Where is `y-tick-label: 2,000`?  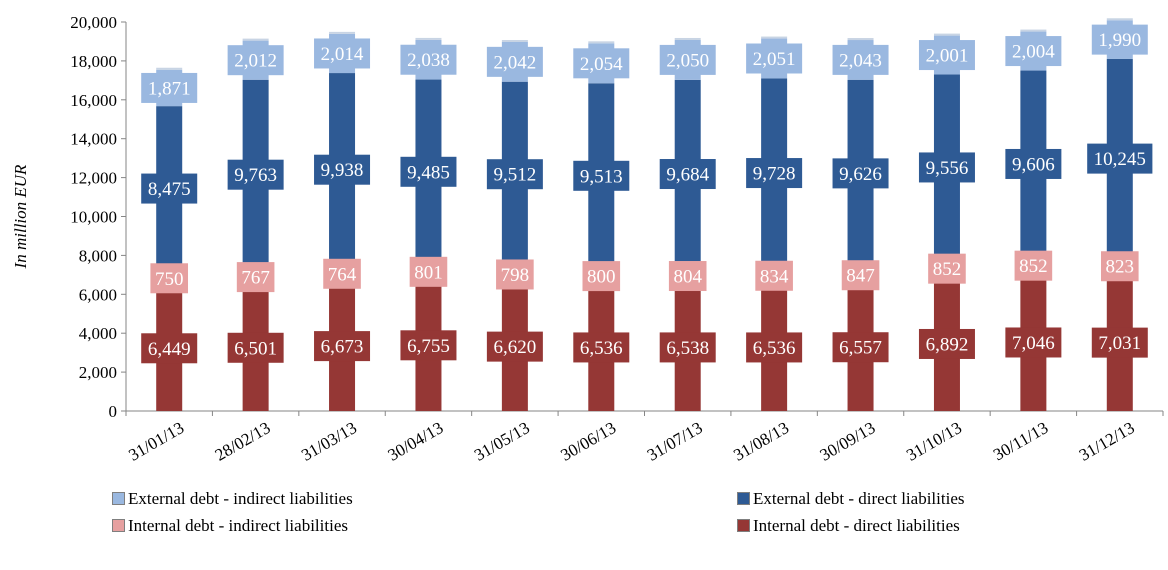 y-tick-label: 2,000 is located at coordinates (98, 372).